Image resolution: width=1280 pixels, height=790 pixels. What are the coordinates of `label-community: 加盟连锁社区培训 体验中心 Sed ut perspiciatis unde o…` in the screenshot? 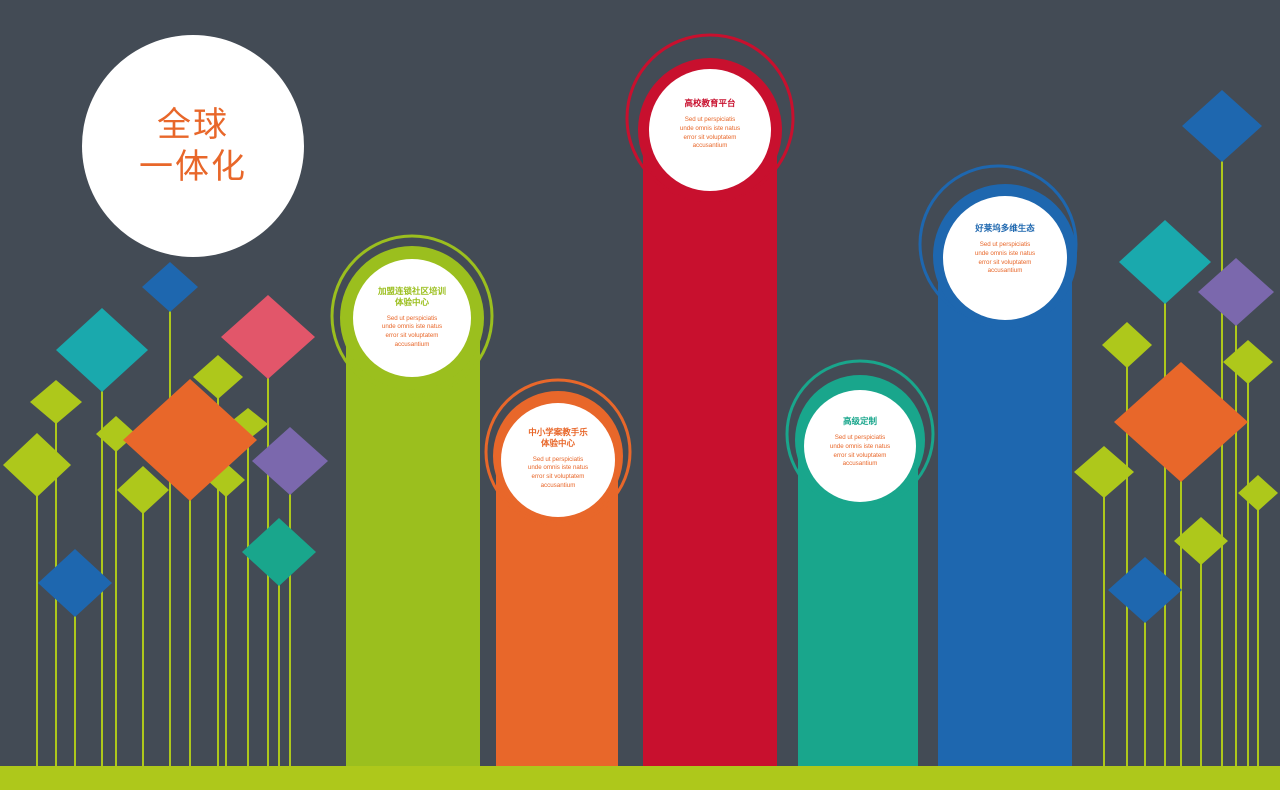 It's located at (412, 318).